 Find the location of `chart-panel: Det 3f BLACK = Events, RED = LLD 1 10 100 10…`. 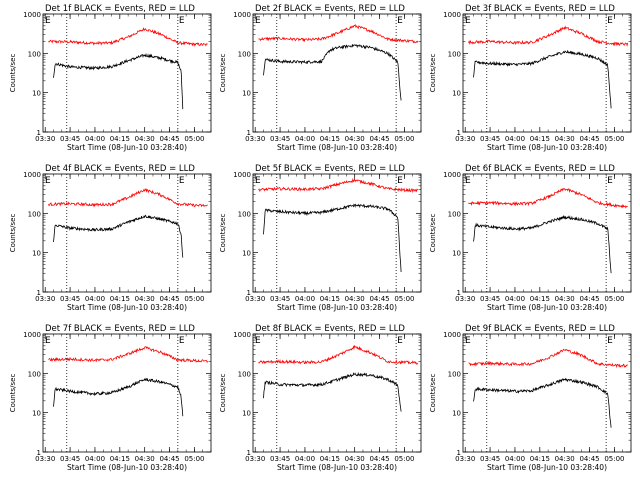

chart-panel: Det 3f BLACK = Events, RED = LLD 1 10 100 10… is located at coordinates (530, 78).